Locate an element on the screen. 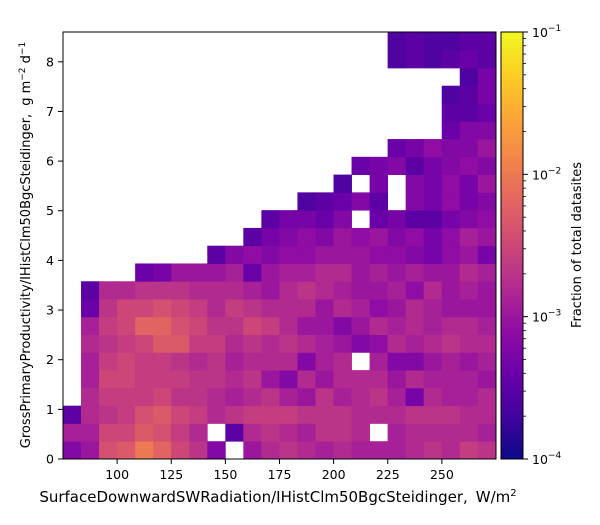  colorbar-tick-label: 10⁻¹ is located at coordinates (546, 32).